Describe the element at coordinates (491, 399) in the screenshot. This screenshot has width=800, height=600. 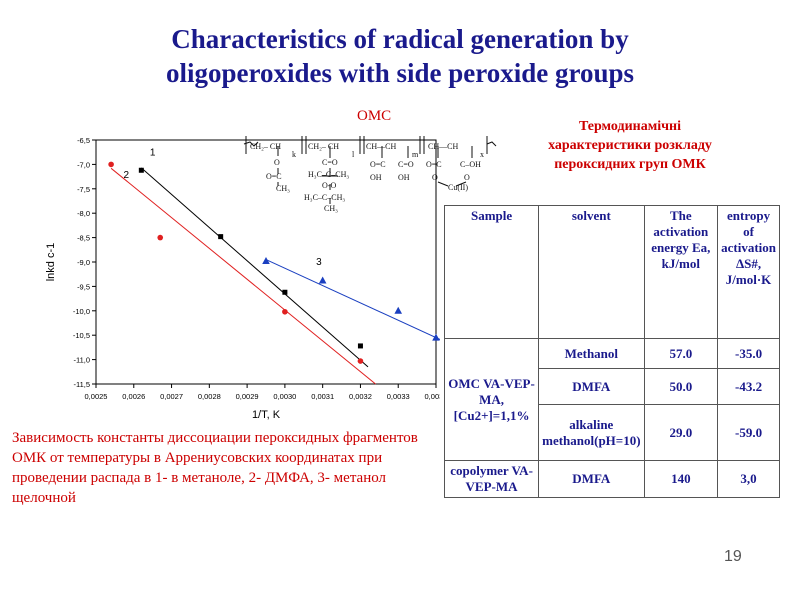
I see `sample-omc: OMC VA-VEP-MA, [Cu2+]=1,1%` at that location.